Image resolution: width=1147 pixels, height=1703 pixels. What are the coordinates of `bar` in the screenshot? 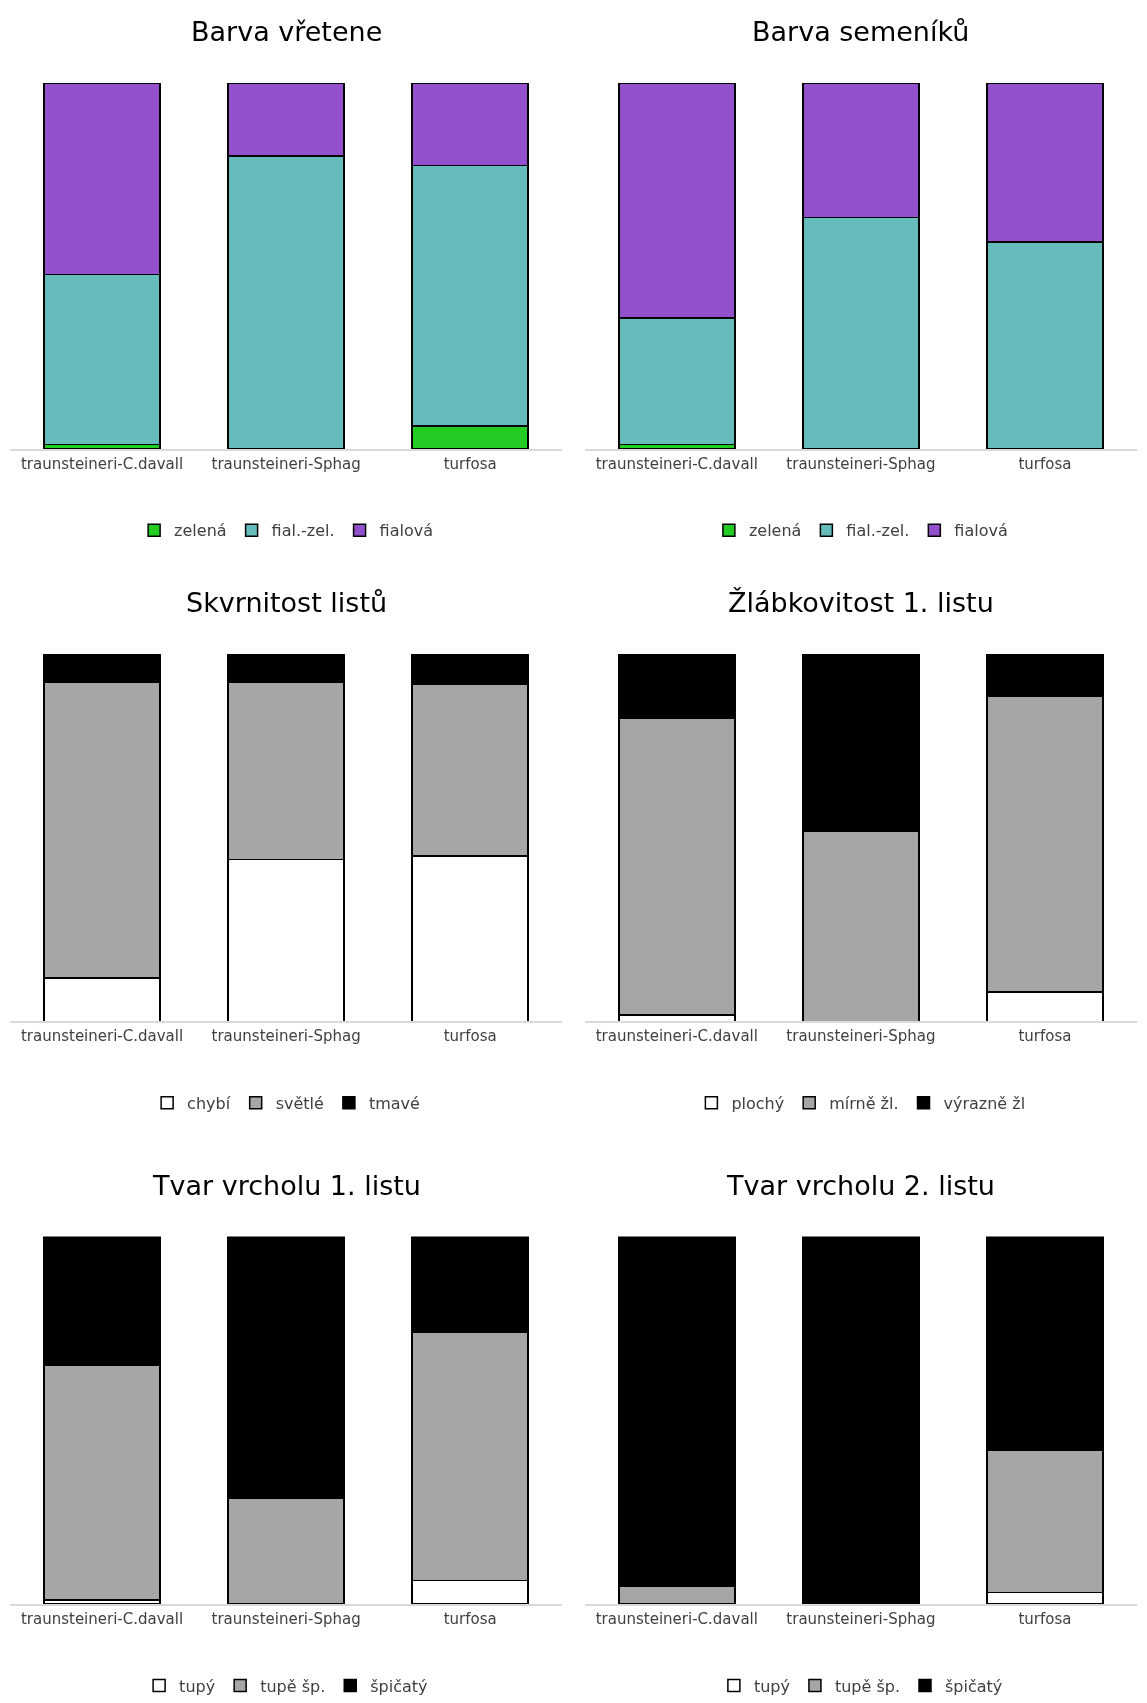 It's located at (861, 1419).